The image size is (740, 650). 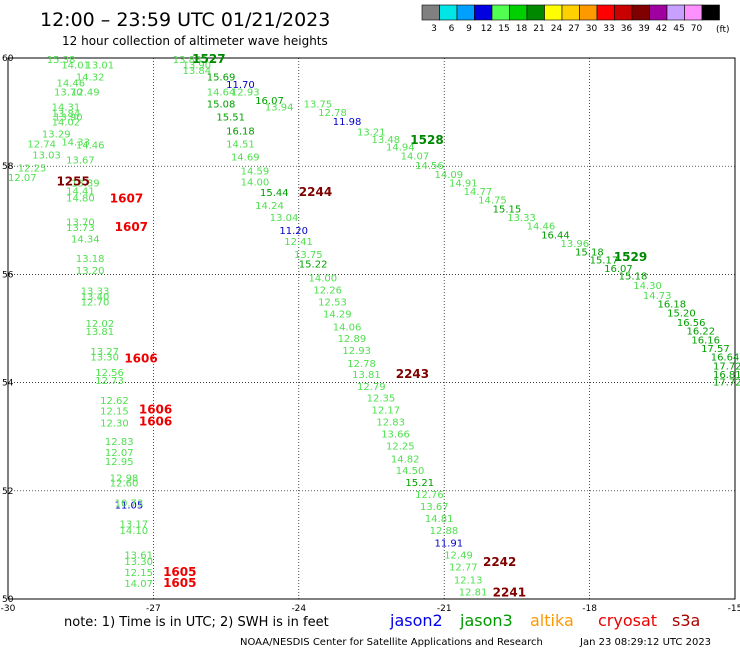 What do you see at coordinates (604, 260) in the screenshot?
I see `wave-height-value: 15.17` at bounding box center [604, 260].